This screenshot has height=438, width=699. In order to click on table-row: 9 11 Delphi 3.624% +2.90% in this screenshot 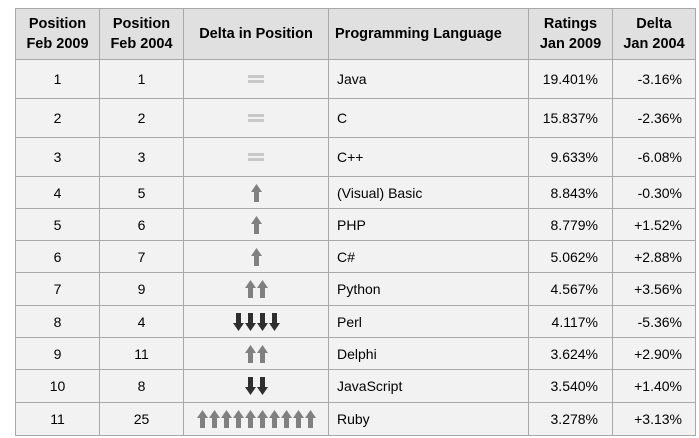, I will do `click(355, 353)`.